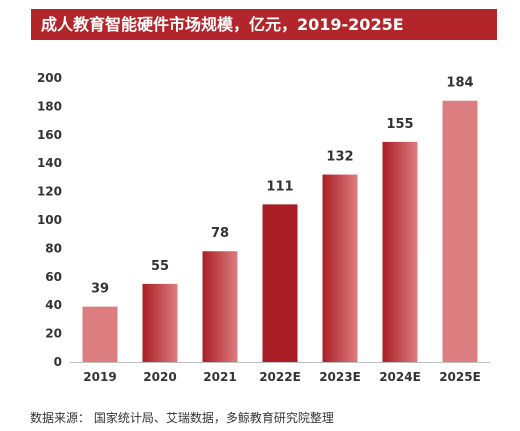 Image resolution: width=520 pixels, height=431 pixels. I want to click on bar-2025E, so click(460, 231).